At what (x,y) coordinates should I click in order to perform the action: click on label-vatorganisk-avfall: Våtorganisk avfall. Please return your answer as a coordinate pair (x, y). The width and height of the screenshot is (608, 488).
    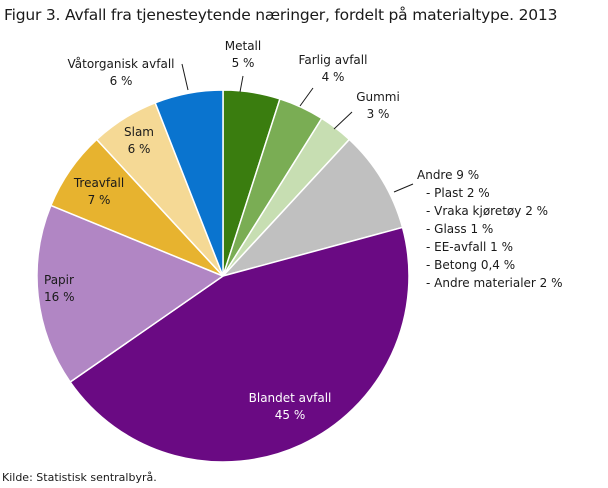
    Looking at the image, I should click on (120, 64).